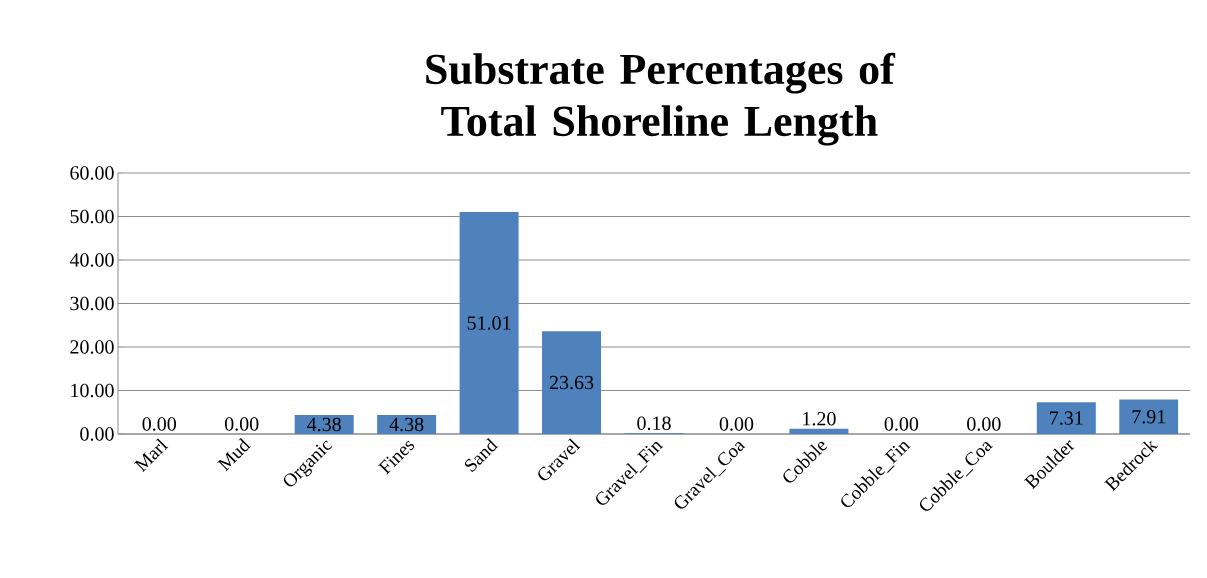 Image resolution: width=1207 pixels, height=578 pixels. What do you see at coordinates (92, 216) in the screenshot?
I see `y-tick-label: 50.00` at bounding box center [92, 216].